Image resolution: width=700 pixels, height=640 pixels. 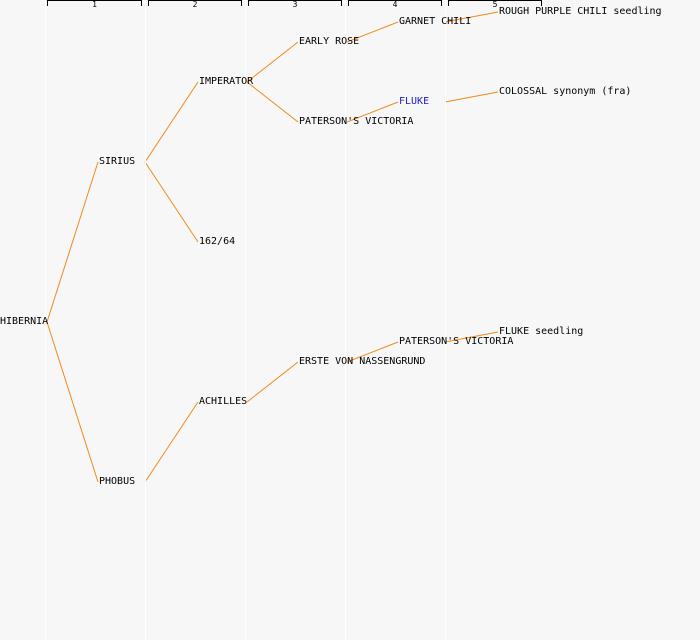 What do you see at coordinates (117, 481) in the screenshot?
I see `pedigree-node-phobus: PHOBUS` at bounding box center [117, 481].